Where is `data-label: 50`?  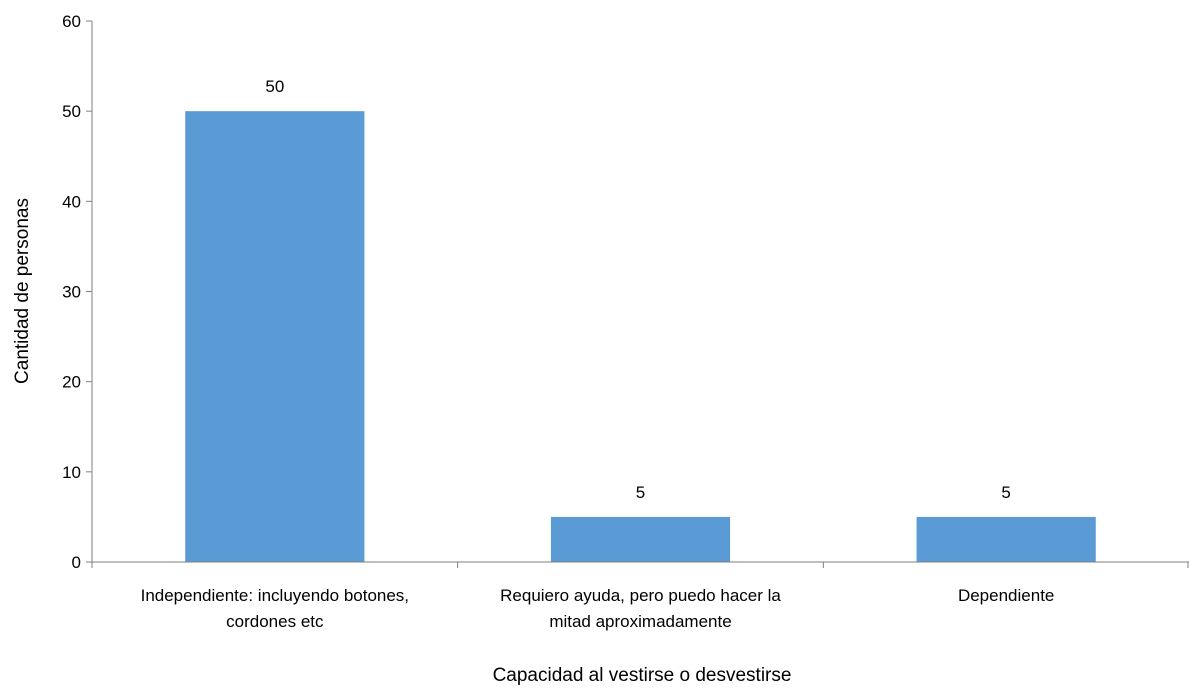
data-label: 50 is located at coordinates (274, 86).